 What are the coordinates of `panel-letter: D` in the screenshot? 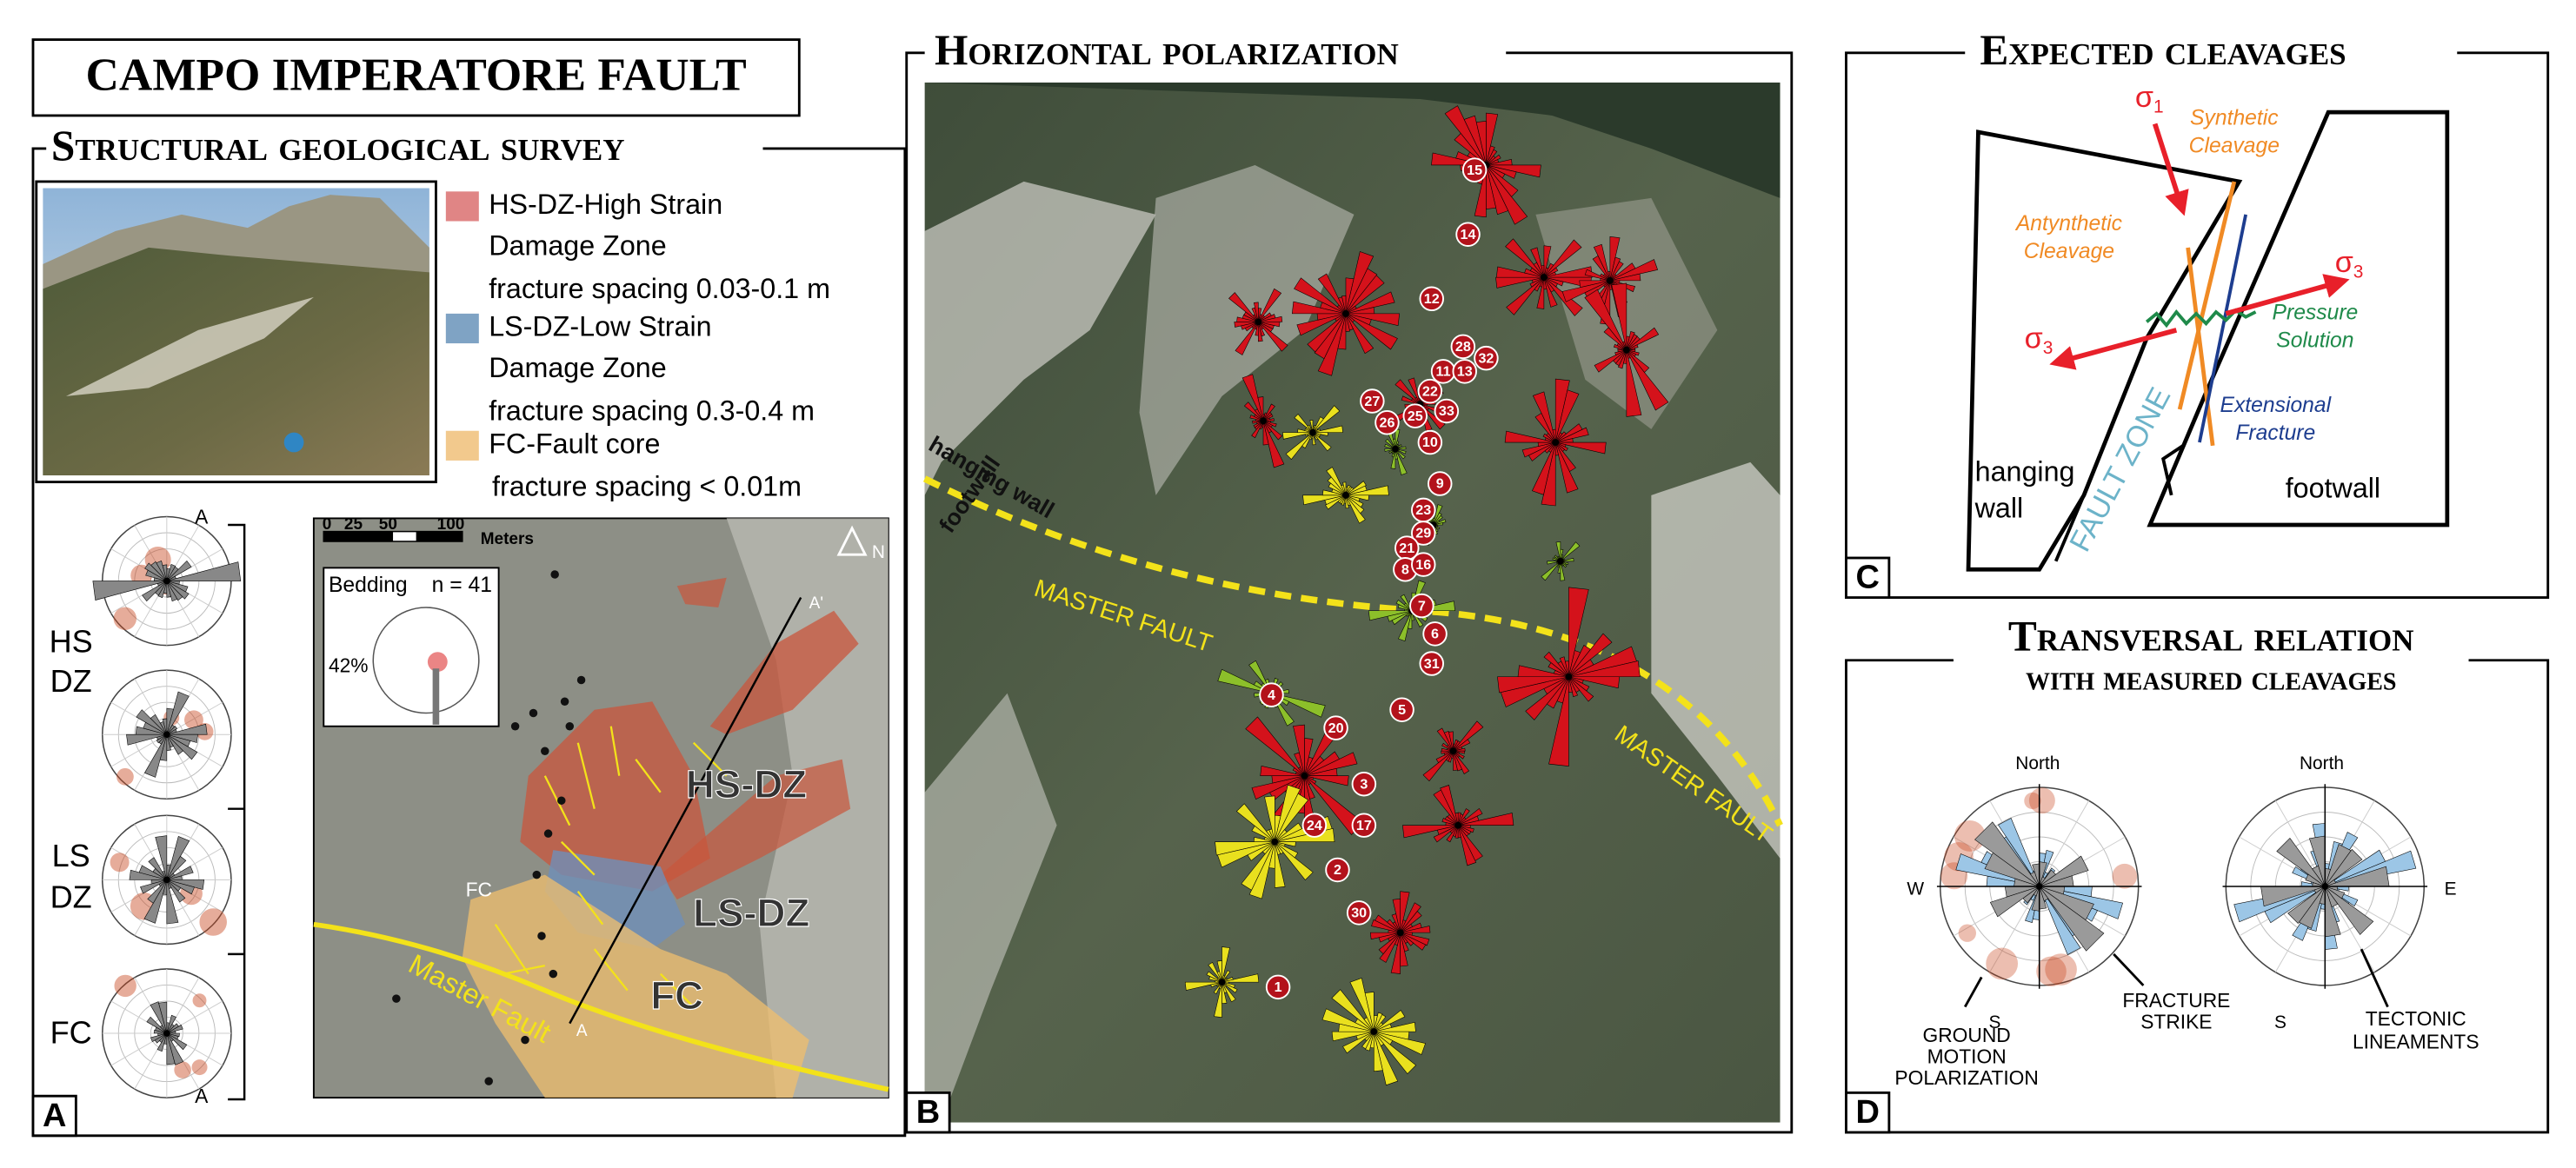 It's located at (1867, 1112).